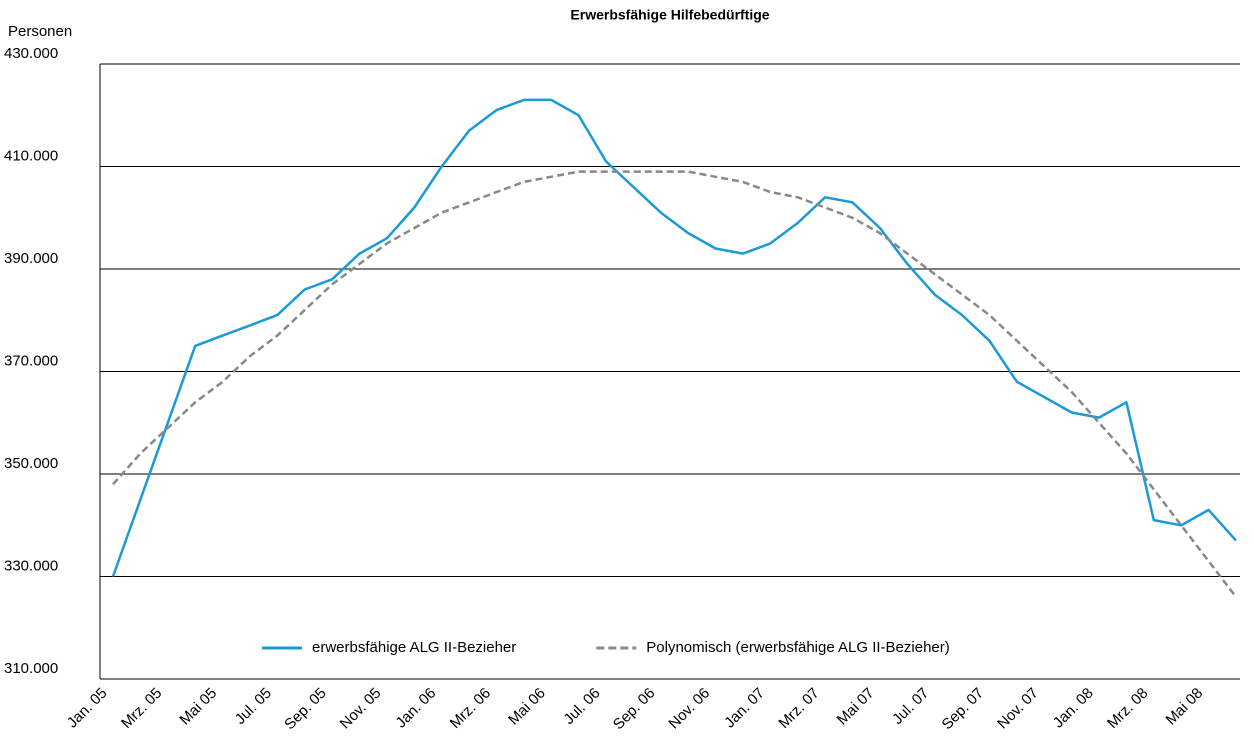 The width and height of the screenshot is (1254, 755). Describe the element at coordinates (527, 707) in the screenshot. I see `x-tick-label: Mai 06` at that location.